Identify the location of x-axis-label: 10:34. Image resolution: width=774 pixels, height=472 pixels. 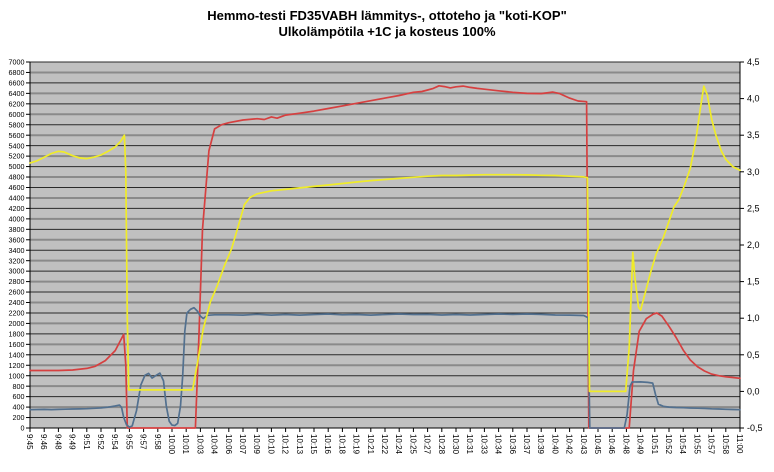
(498, 444).